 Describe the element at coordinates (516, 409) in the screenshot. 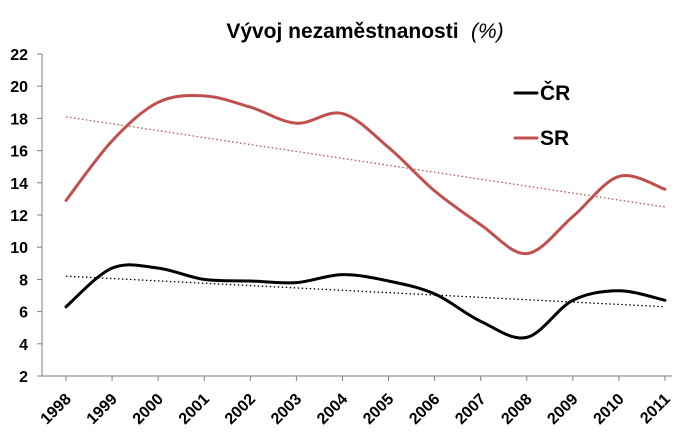

I see `x-tick-label: 2008` at that location.